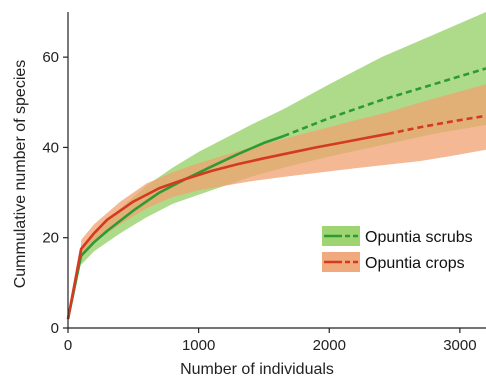 This screenshot has width=486, height=379. What do you see at coordinates (68, 345) in the screenshot?
I see `x-tick-label: 0` at bounding box center [68, 345].